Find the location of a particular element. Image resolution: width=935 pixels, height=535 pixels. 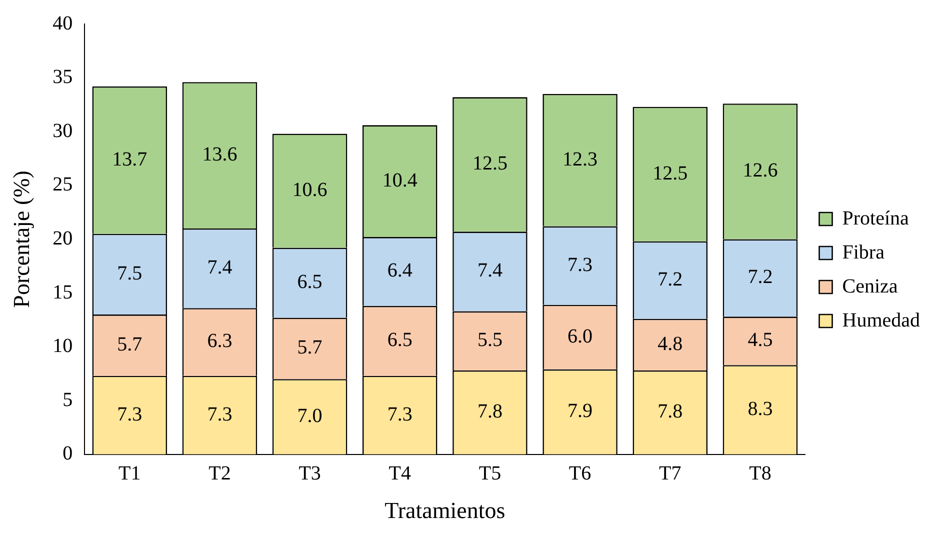

legend-label: Humedad is located at coordinates (881, 320).